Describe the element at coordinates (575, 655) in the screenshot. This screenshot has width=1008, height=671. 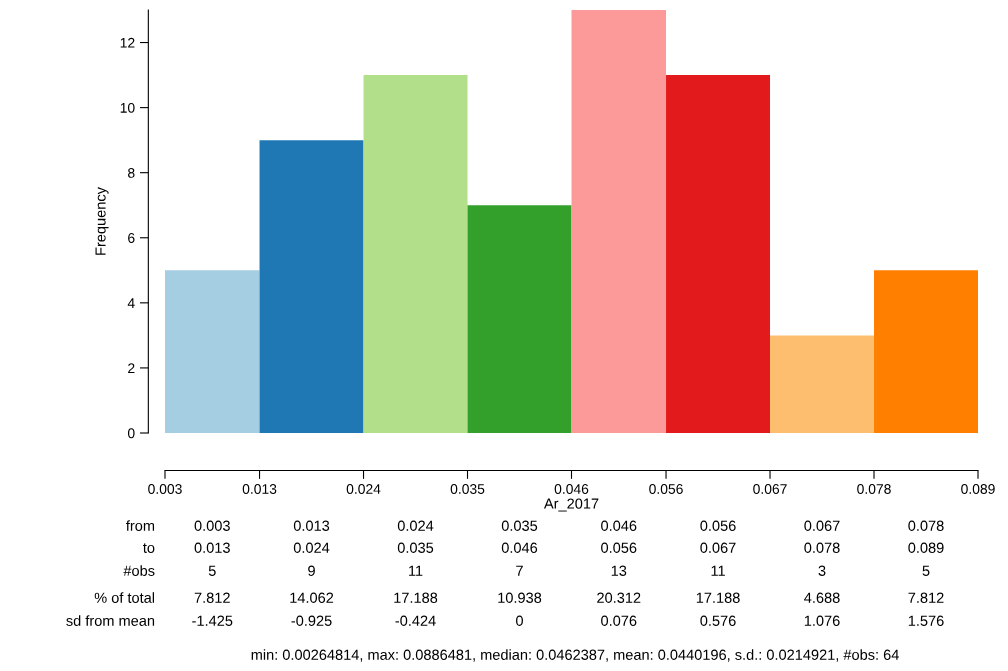
I see `text: min: 0.00264814, max: 0.0886481, median: 0.0462387, mean: 0.0440196, s.d.: 0.0214921, #obs: 64` at that location.